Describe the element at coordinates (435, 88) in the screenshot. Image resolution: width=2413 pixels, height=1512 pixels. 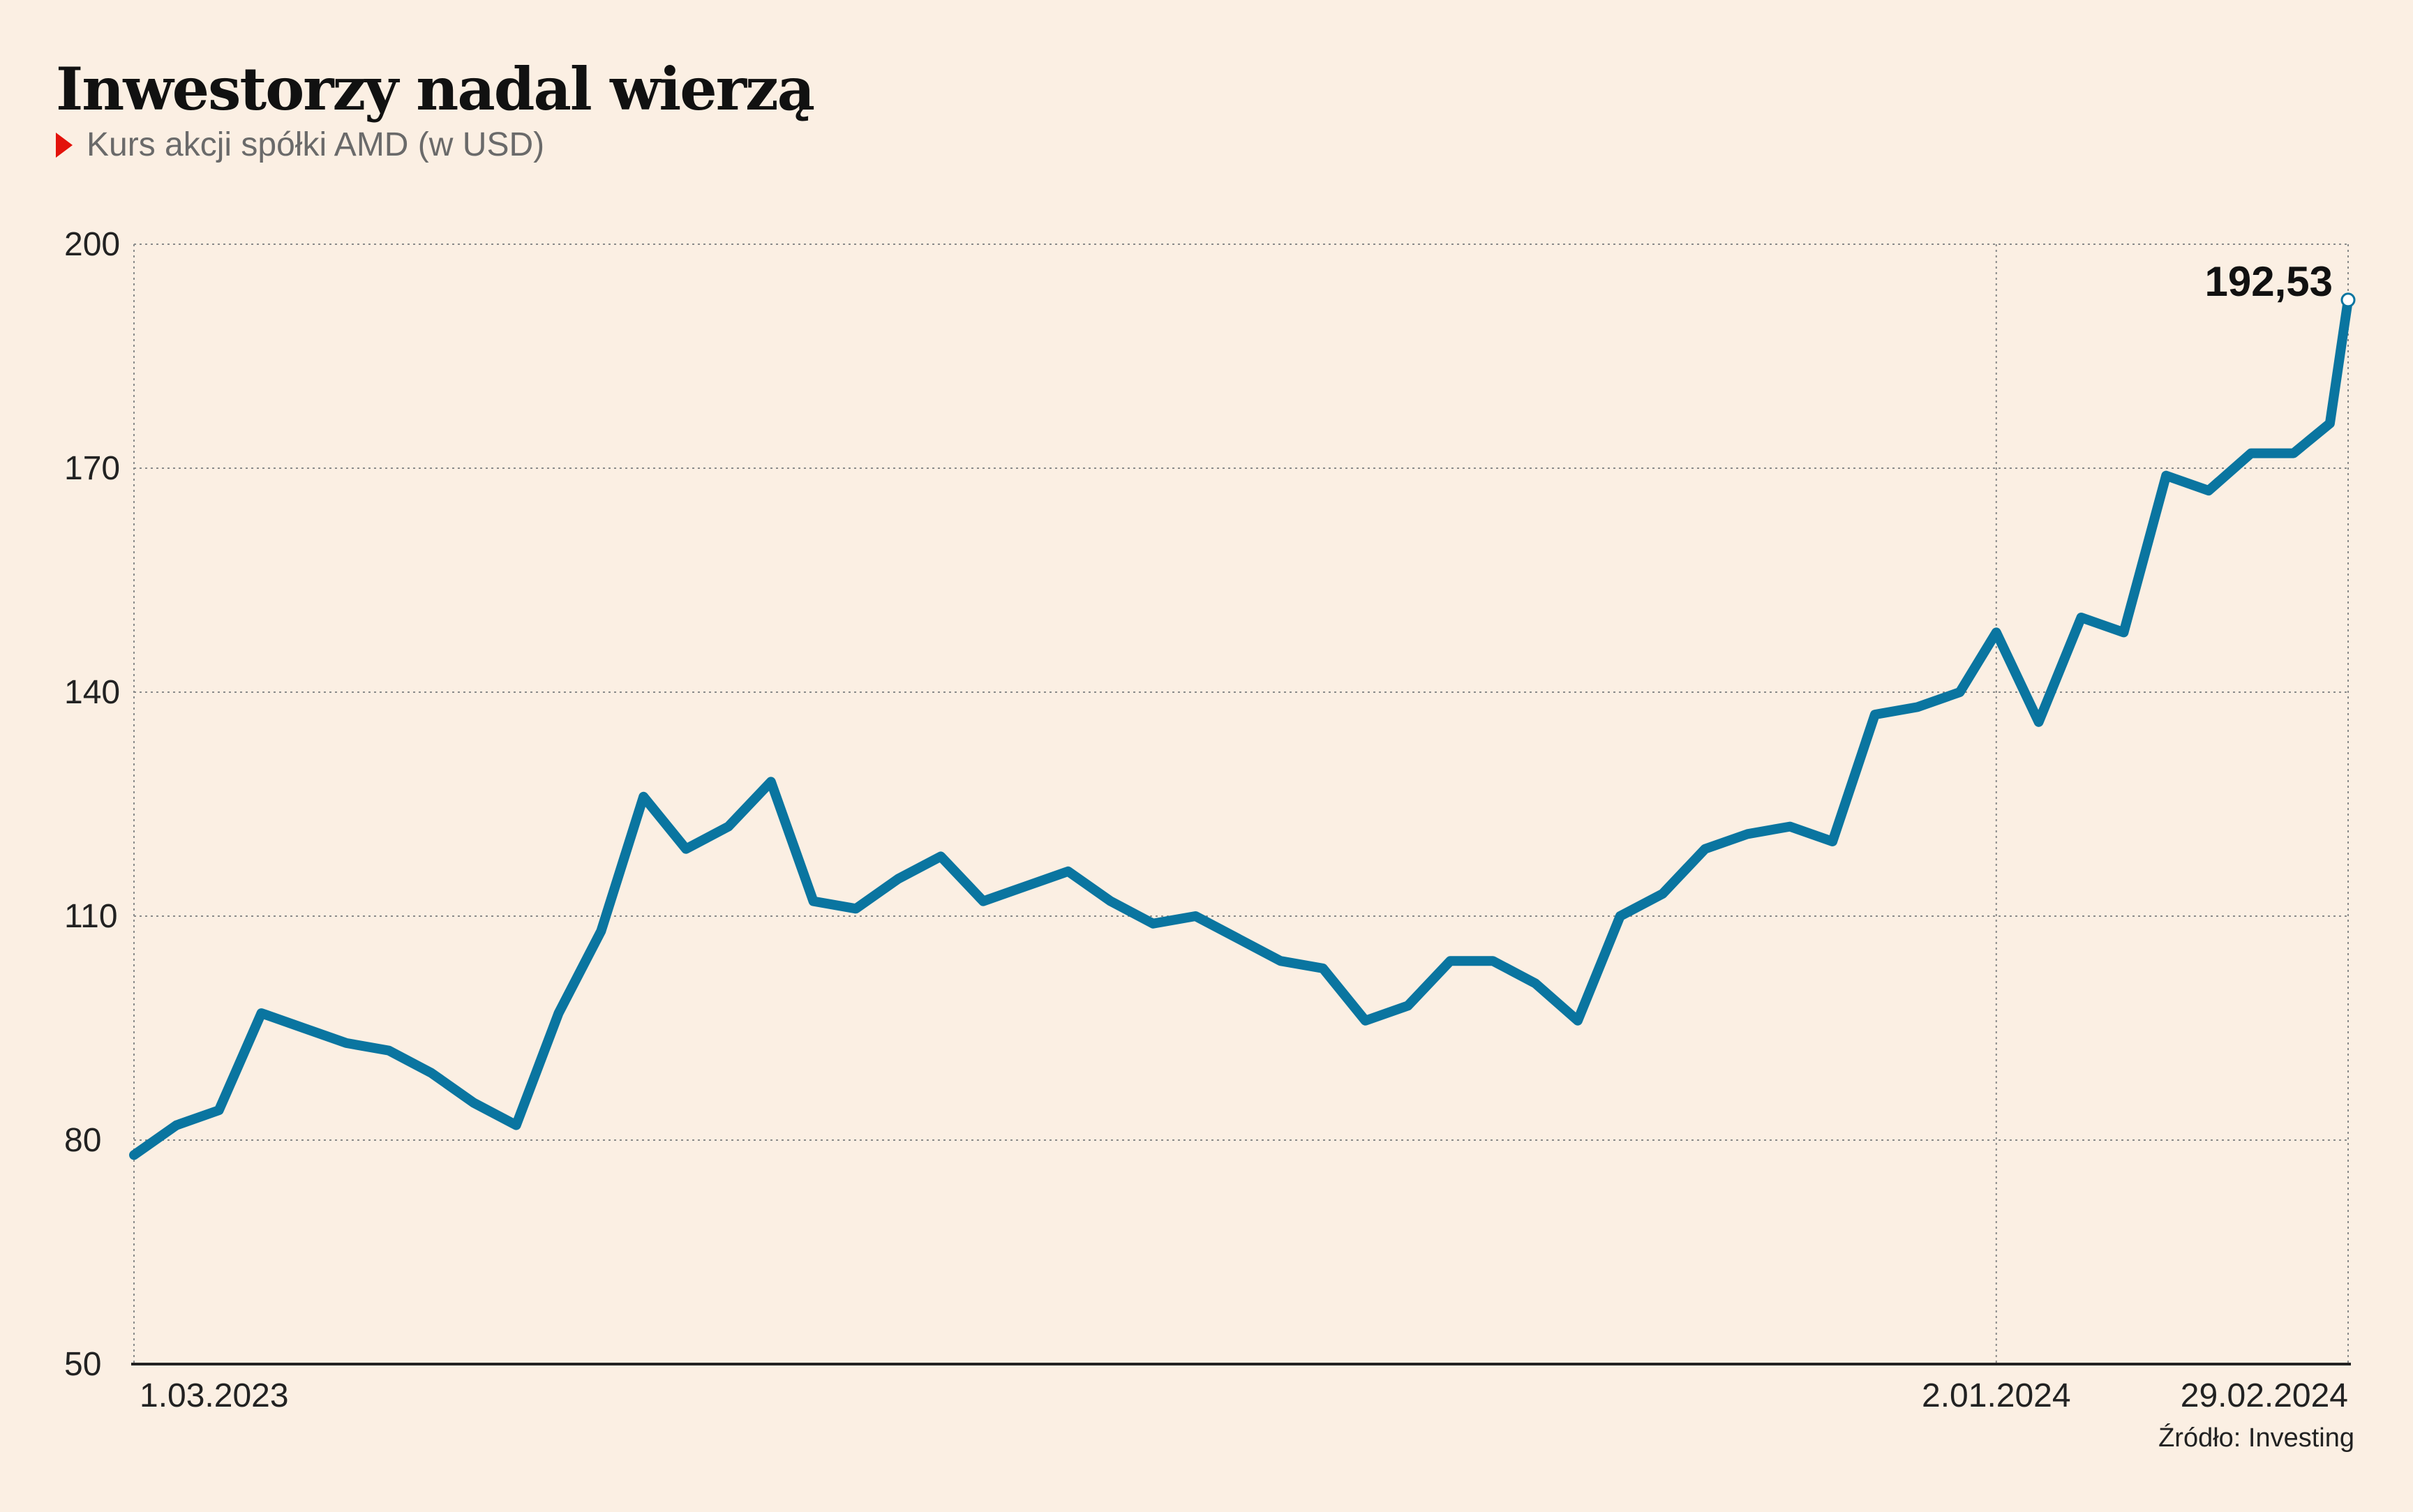
I see `chart-title: Inwestorzy nadal wierzą` at that location.